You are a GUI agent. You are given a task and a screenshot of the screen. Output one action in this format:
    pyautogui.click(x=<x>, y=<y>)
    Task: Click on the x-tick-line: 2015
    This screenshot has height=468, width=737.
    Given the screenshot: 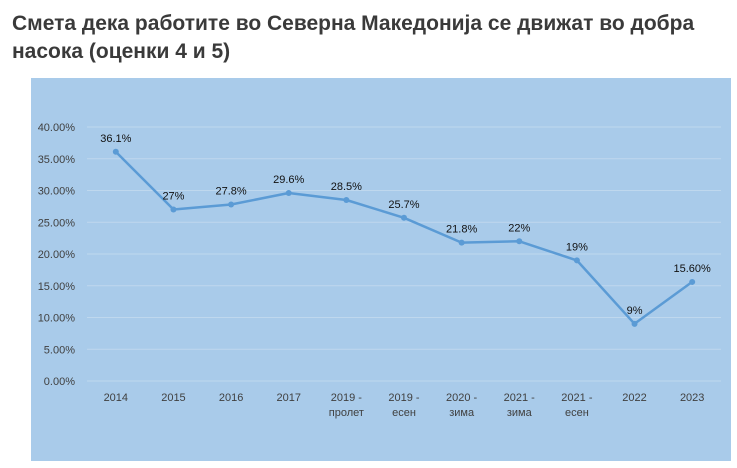 What is the action you would take?
    pyautogui.click(x=173, y=398)
    